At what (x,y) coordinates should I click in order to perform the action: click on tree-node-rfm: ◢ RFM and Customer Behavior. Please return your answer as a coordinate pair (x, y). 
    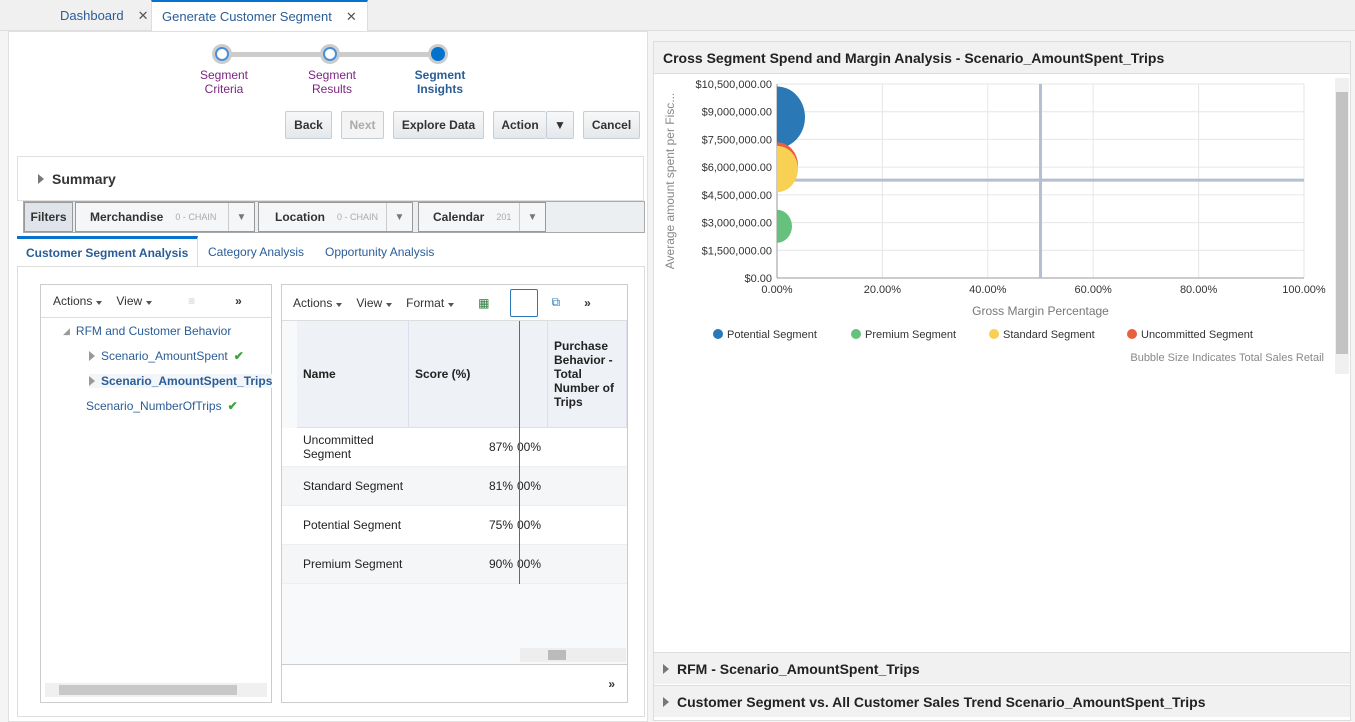
    Looking at the image, I should click on (147, 331).